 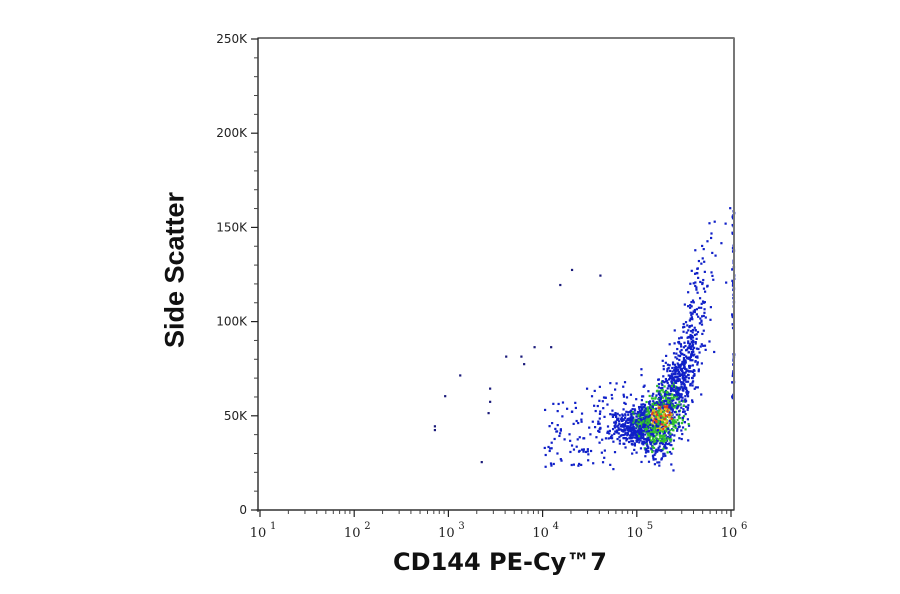 I want to click on svg-text: 6, so click(x=744, y=526).